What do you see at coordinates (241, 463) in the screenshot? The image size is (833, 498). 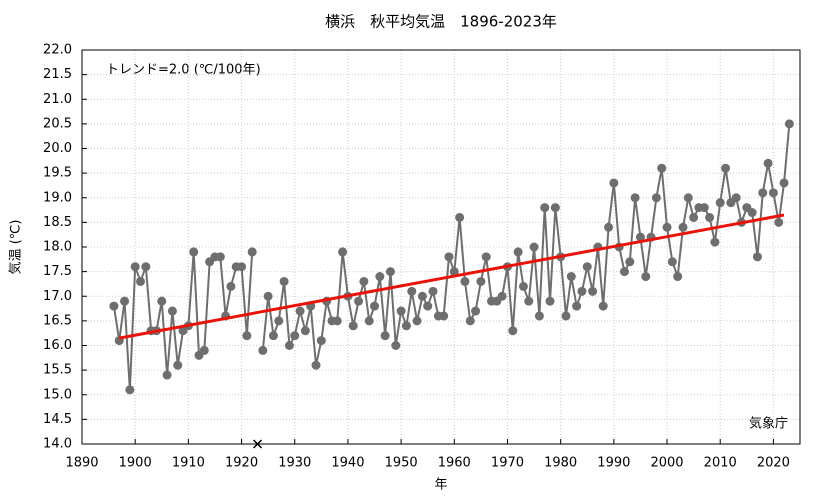 I see `x-tick-label: 1920` at bounding box center [241, 463].